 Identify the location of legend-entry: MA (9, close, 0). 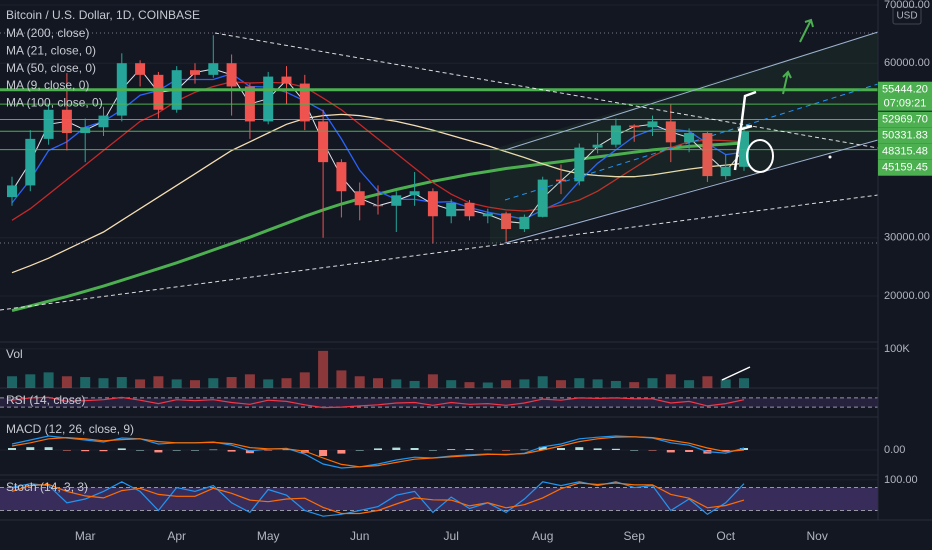
(47, 85).